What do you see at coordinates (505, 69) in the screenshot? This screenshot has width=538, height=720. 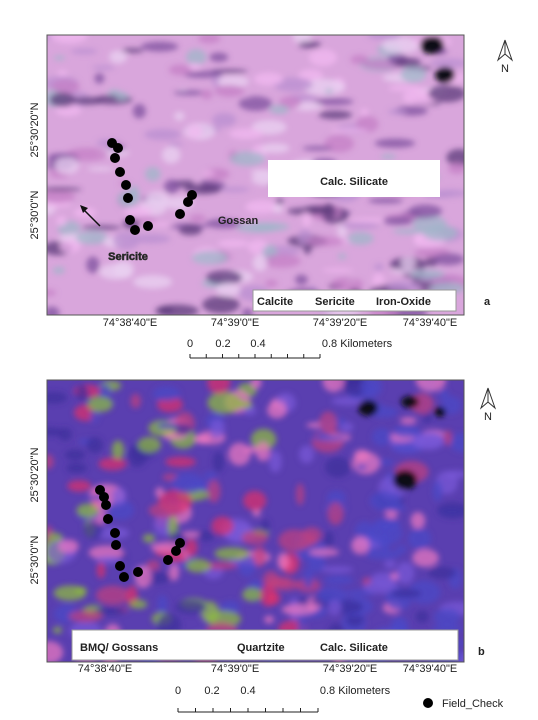 I see `north-label: N` at bounding box center [505, 69].